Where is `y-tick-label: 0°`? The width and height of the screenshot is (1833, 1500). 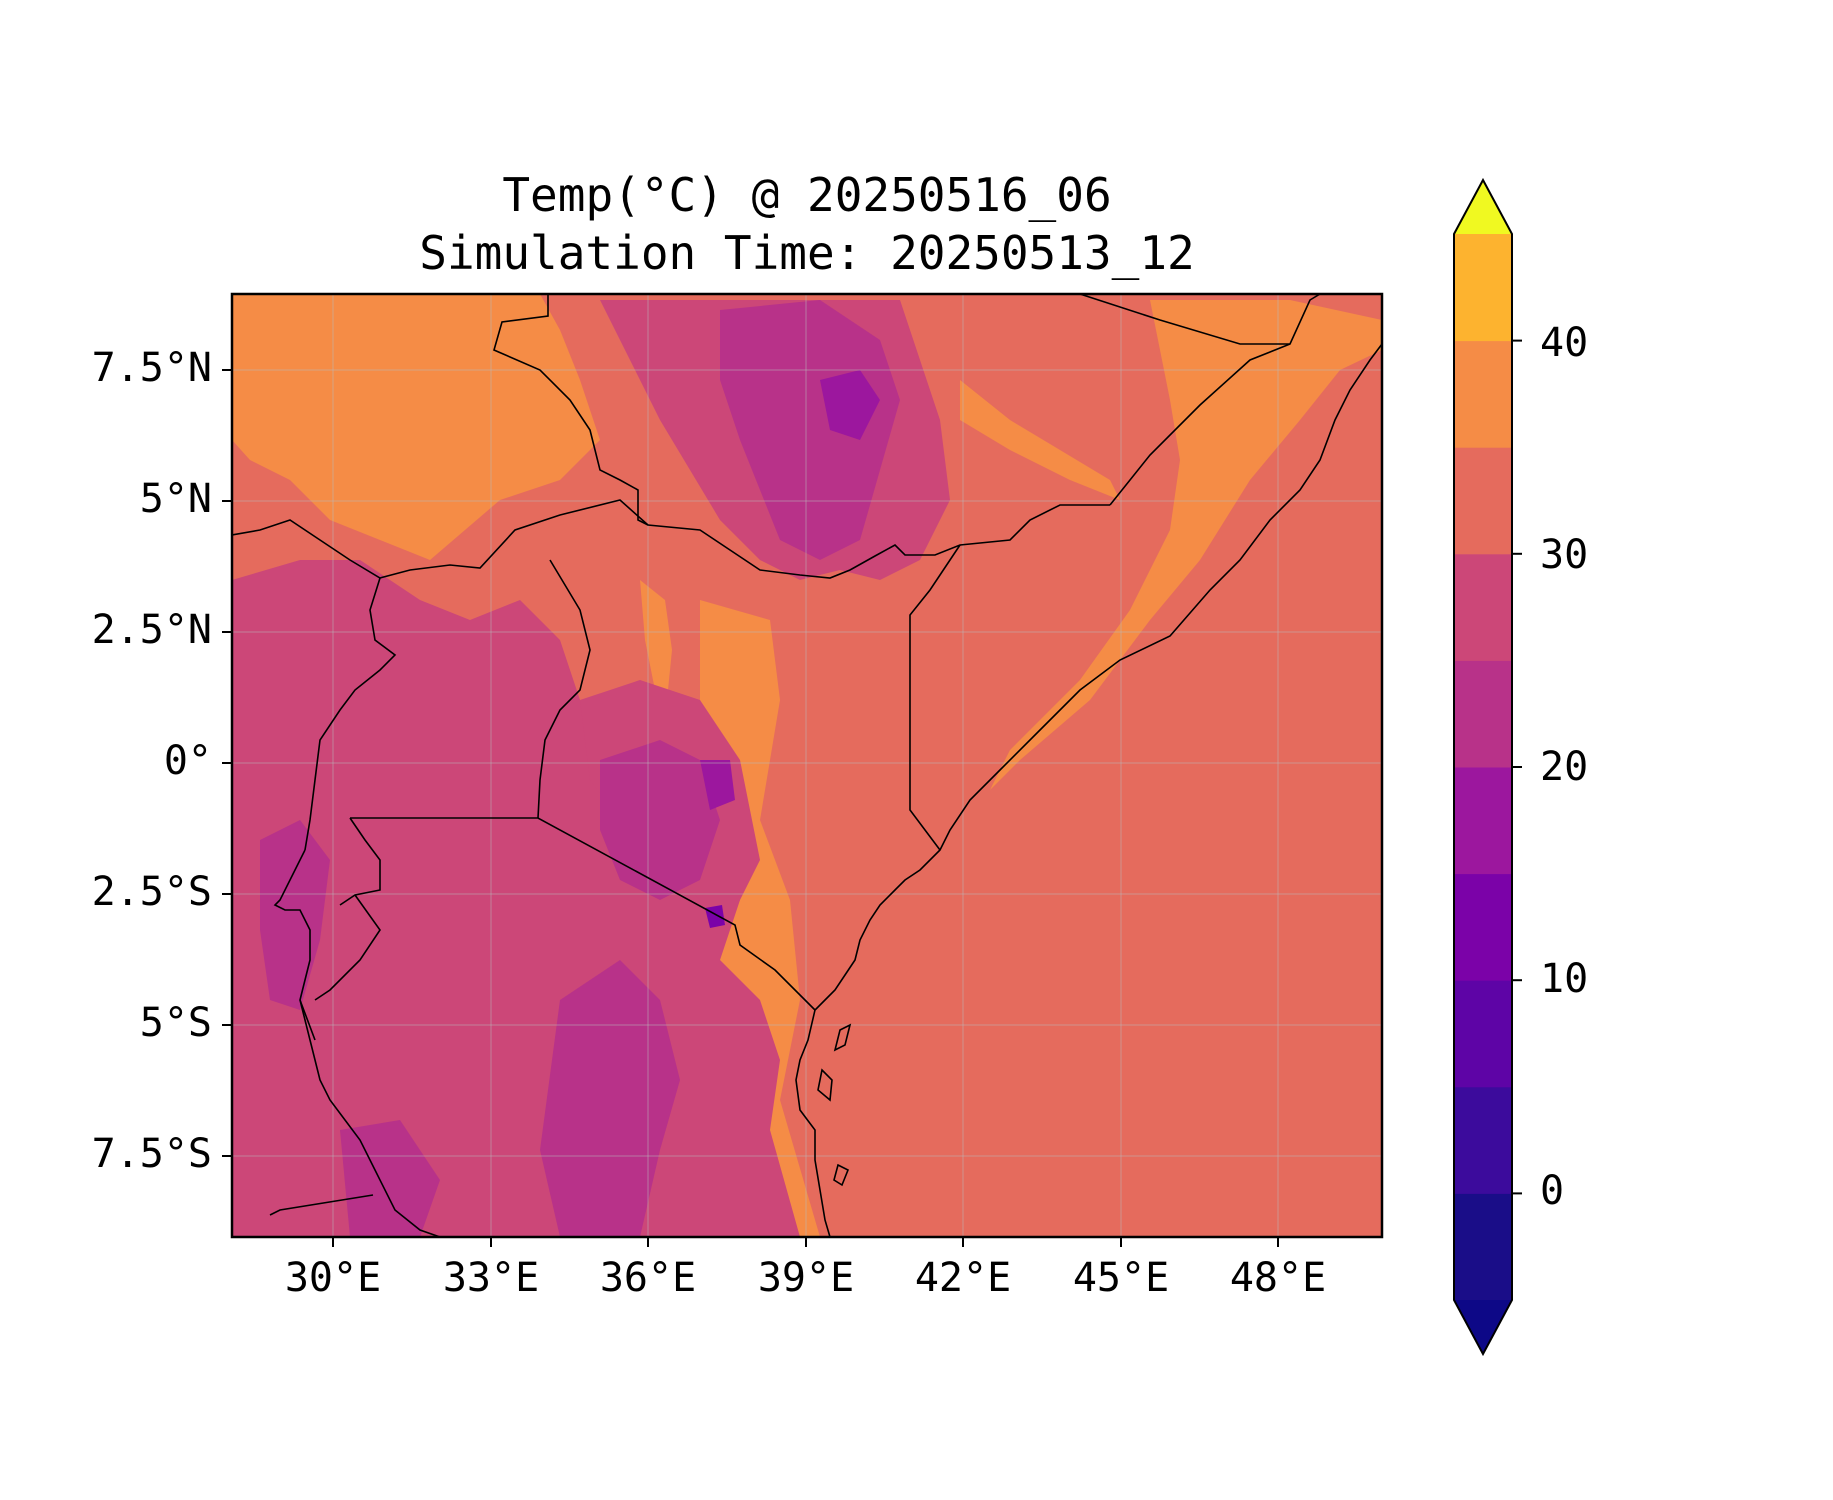
y-tick-label: 0° is located at coordinates (187, 761).